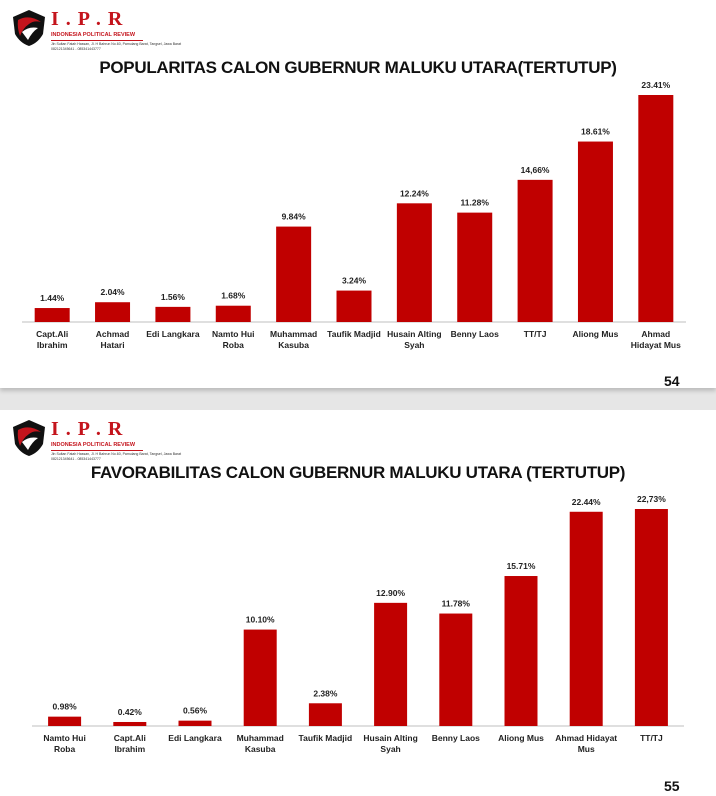 The width and height of the screenshot is (716, 796). Describe the element at coordinates (651, 499) in the screenshot. I see `data-label: 22,73%` at that location.